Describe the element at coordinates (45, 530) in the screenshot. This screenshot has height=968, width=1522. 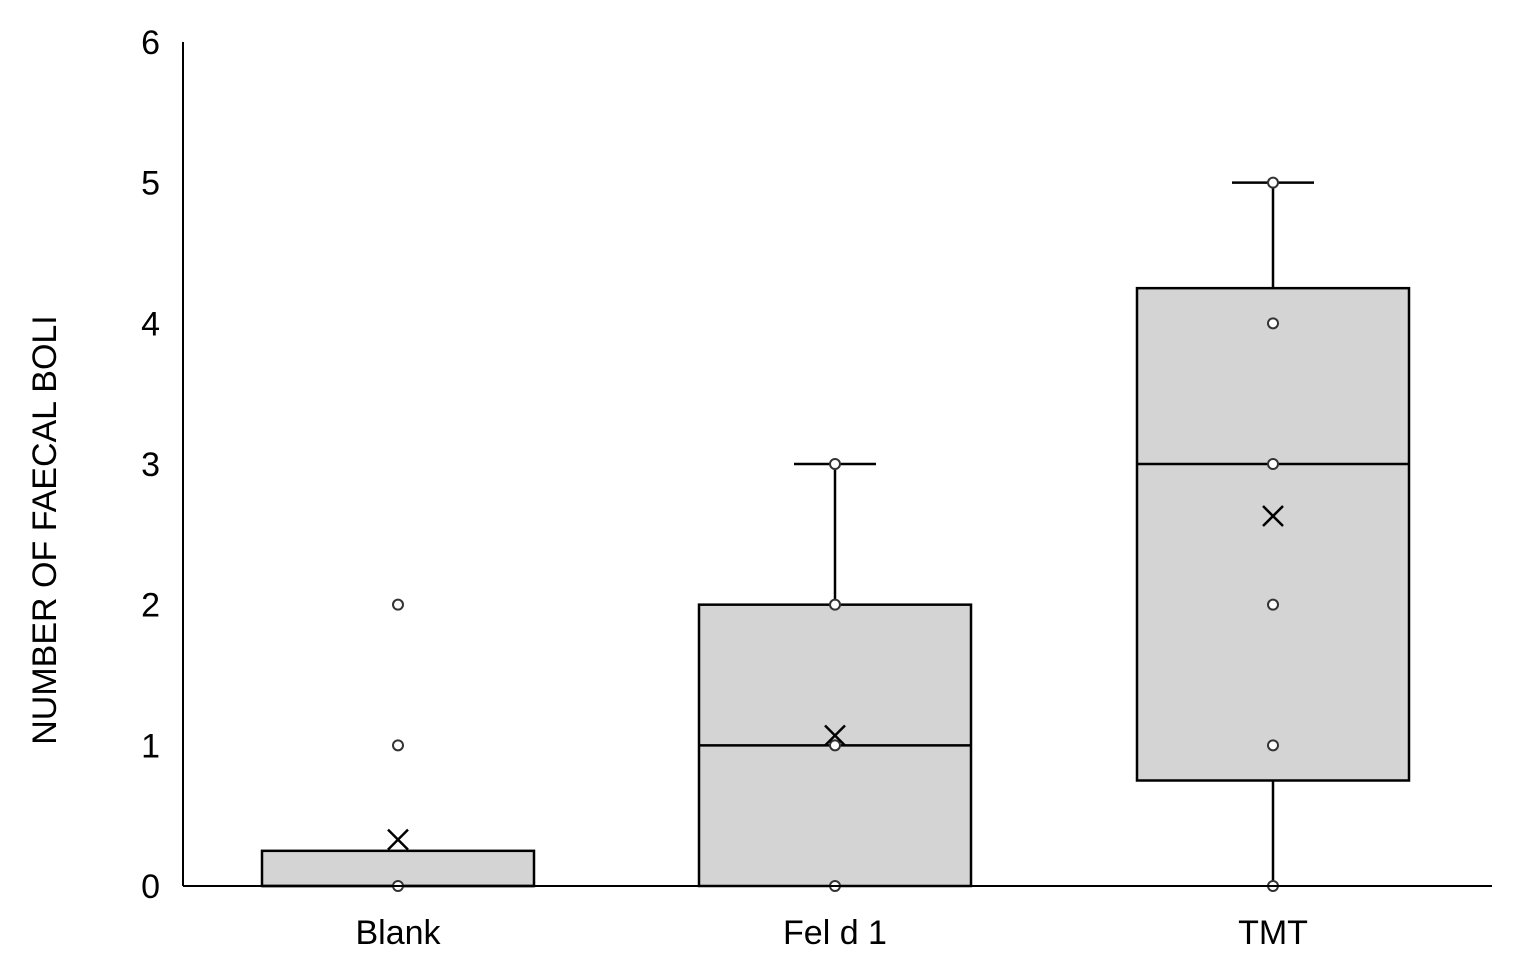
I see `y-axis-label: NUMBER OF FAECAL BOLI` at that location.